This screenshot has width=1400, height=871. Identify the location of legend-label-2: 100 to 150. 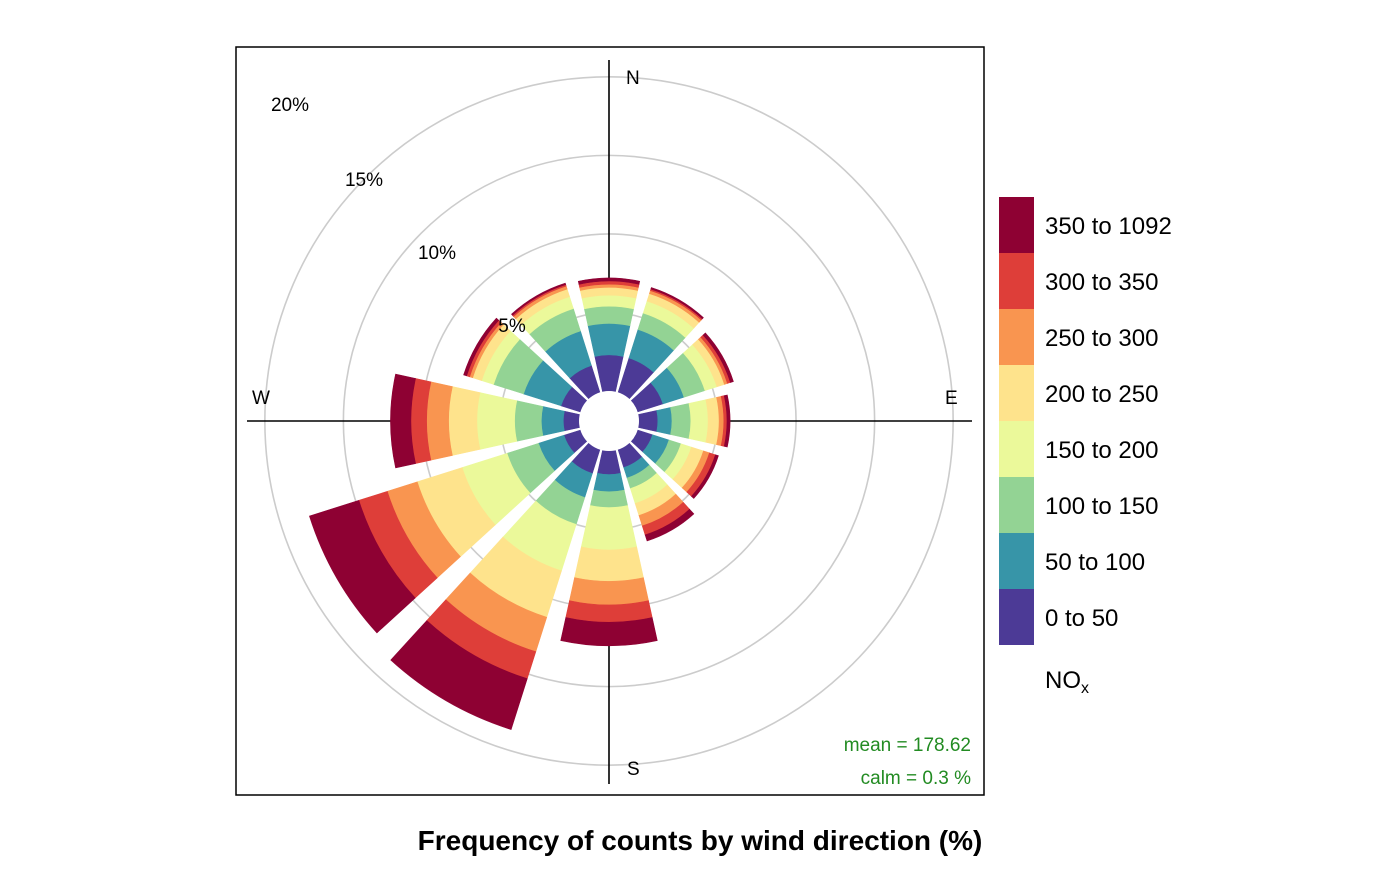
(1101, 506).